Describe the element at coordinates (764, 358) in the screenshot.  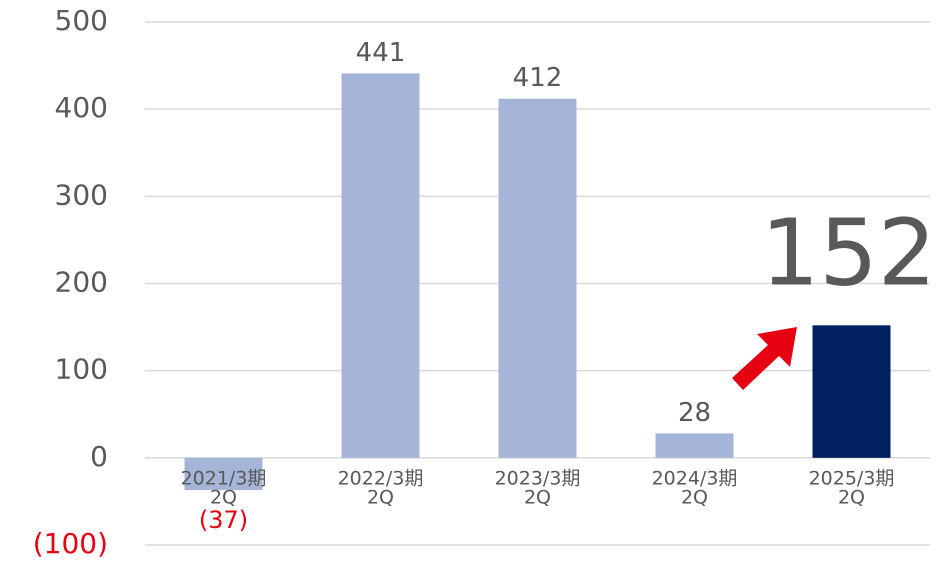
I see `arrow` at that location.